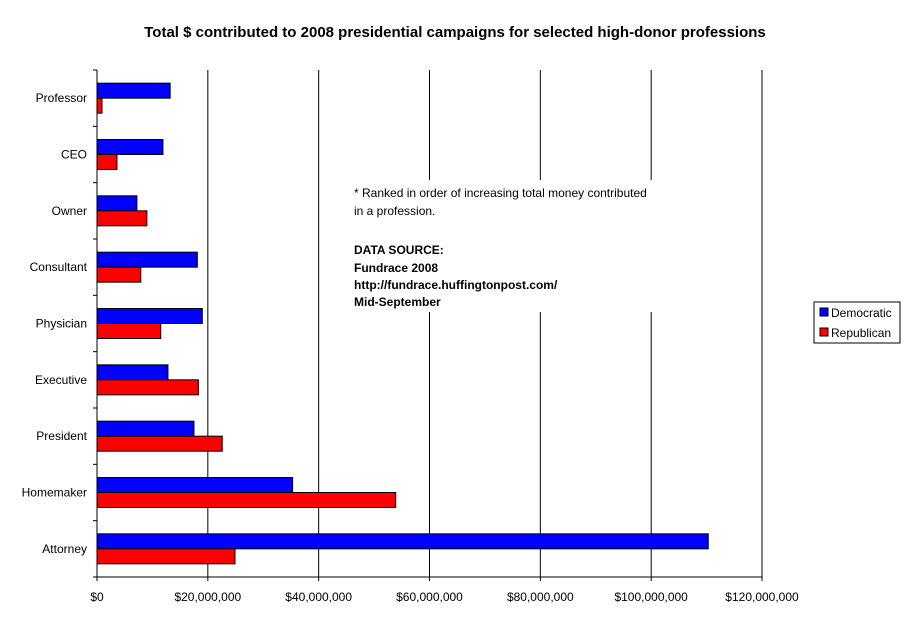 This screenshot has height=623, width=911. What do you see at coordinates (129, 331) in the screenshot?
I see `bar-republican-physician` at bounding box center [129, 331].